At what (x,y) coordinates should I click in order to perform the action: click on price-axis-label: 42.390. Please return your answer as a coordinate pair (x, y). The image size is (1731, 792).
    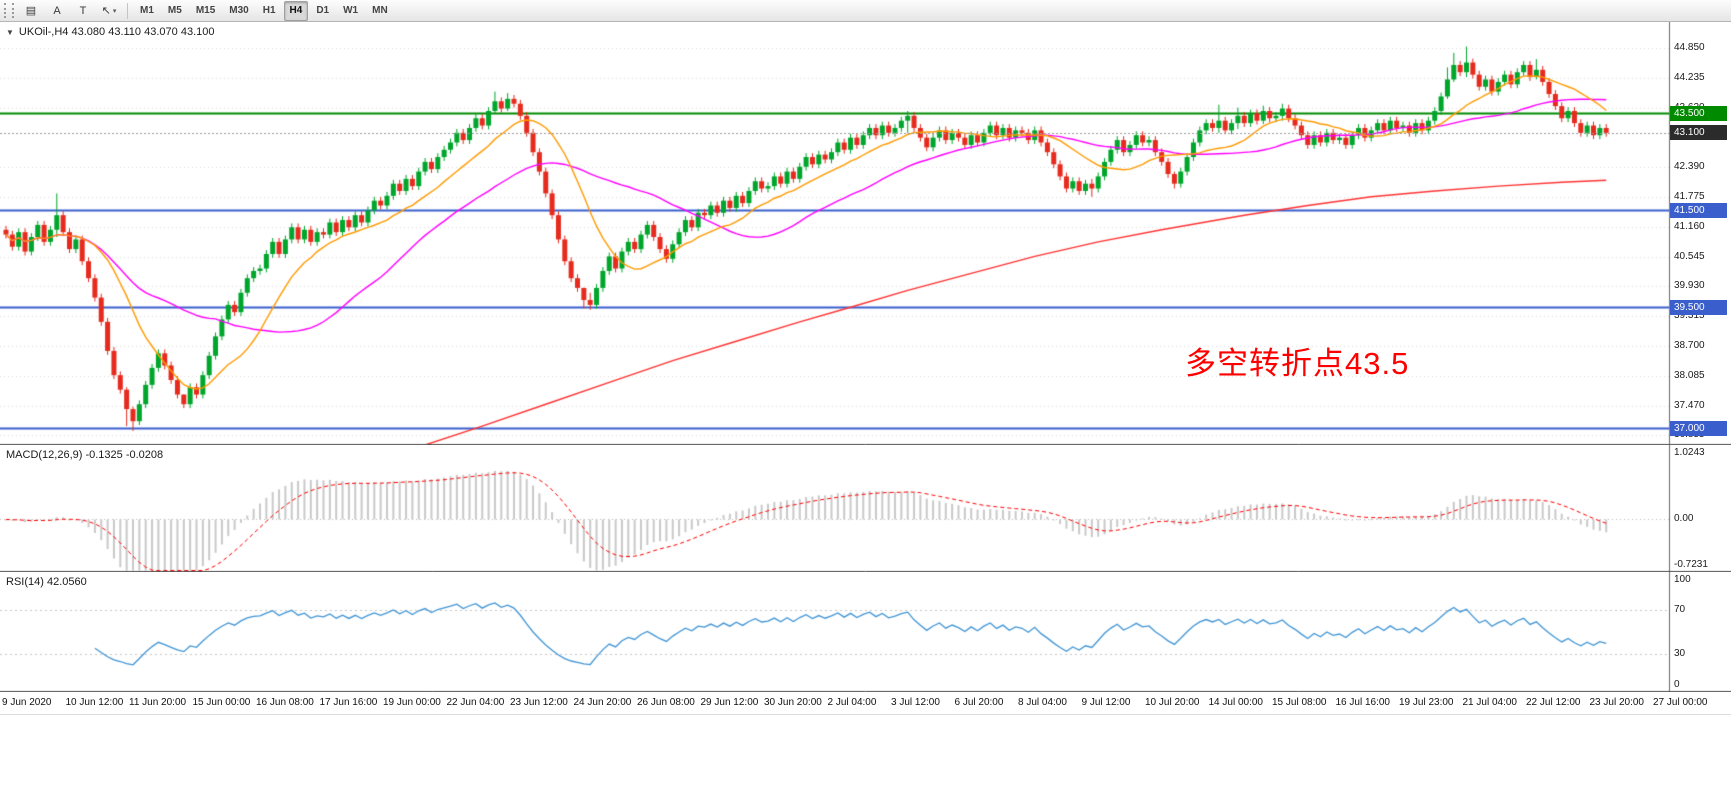
    Looking at the image, I should click on (1689, 167).